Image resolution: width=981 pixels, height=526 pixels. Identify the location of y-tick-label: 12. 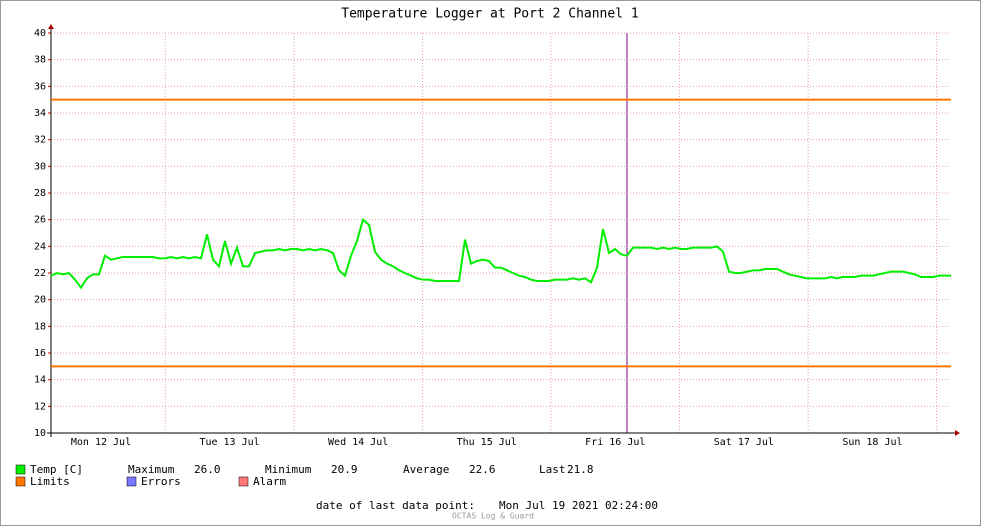
(40, 406).